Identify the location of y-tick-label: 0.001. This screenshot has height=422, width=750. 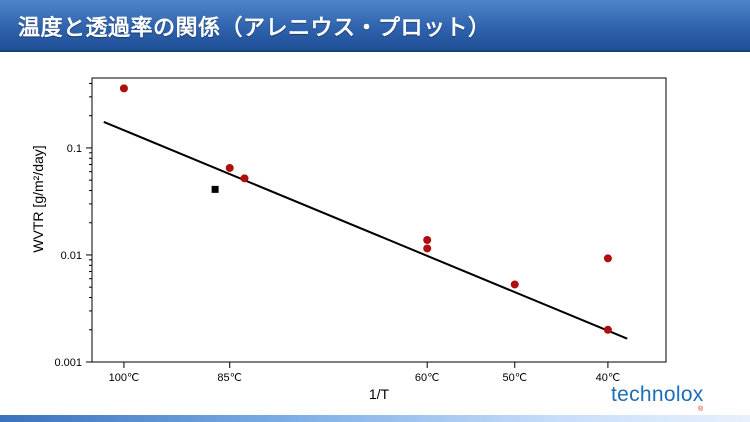
(68, 363).